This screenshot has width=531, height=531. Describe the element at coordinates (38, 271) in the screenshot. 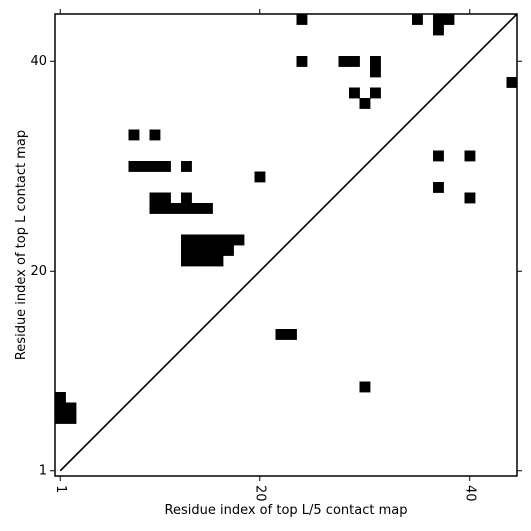

I see `y-tick-label: 20` at that location.